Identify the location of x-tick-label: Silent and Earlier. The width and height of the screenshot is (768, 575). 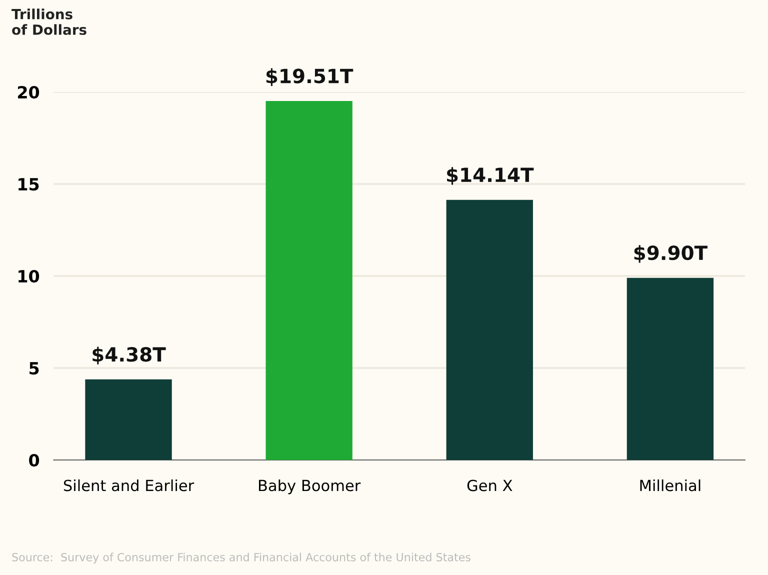
(129, 485).